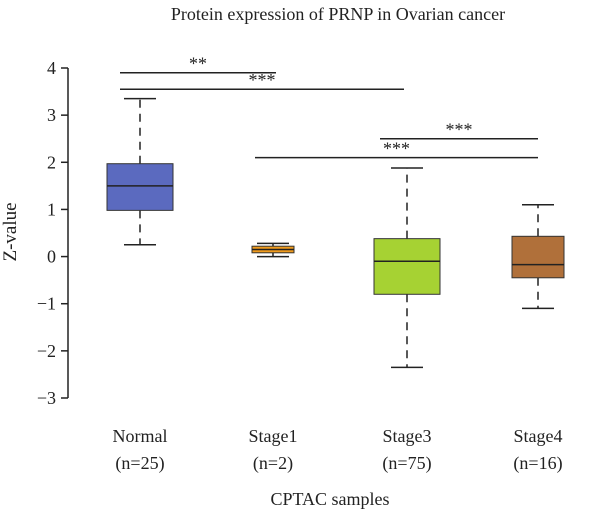 This screenshot has width=600, height=520. I want to click on y-tick-label: 4, so click(51, 68).